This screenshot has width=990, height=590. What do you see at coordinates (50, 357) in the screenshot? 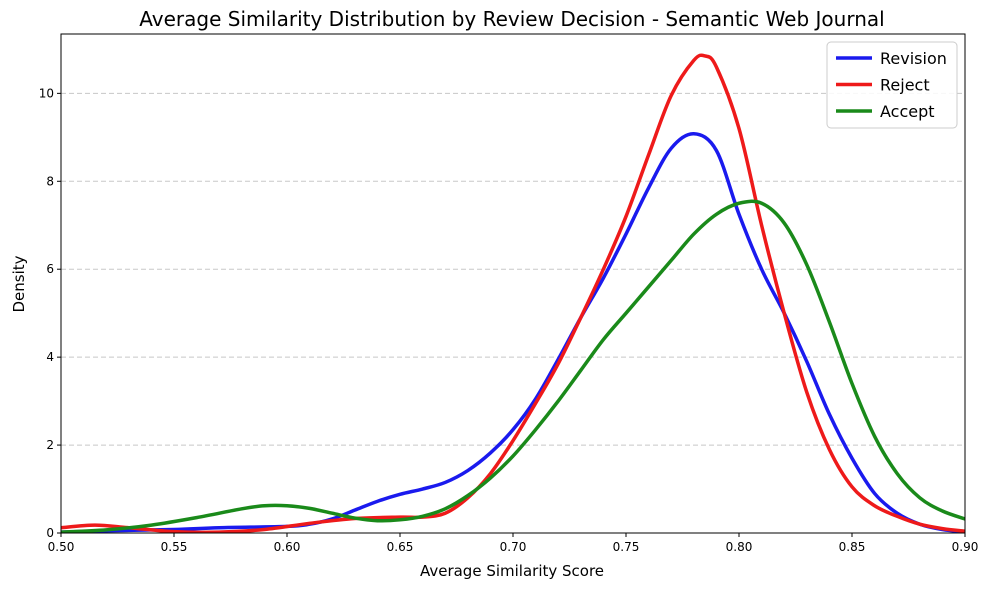
I see `y-tick-label: 4` at bounding box center [50, 357].